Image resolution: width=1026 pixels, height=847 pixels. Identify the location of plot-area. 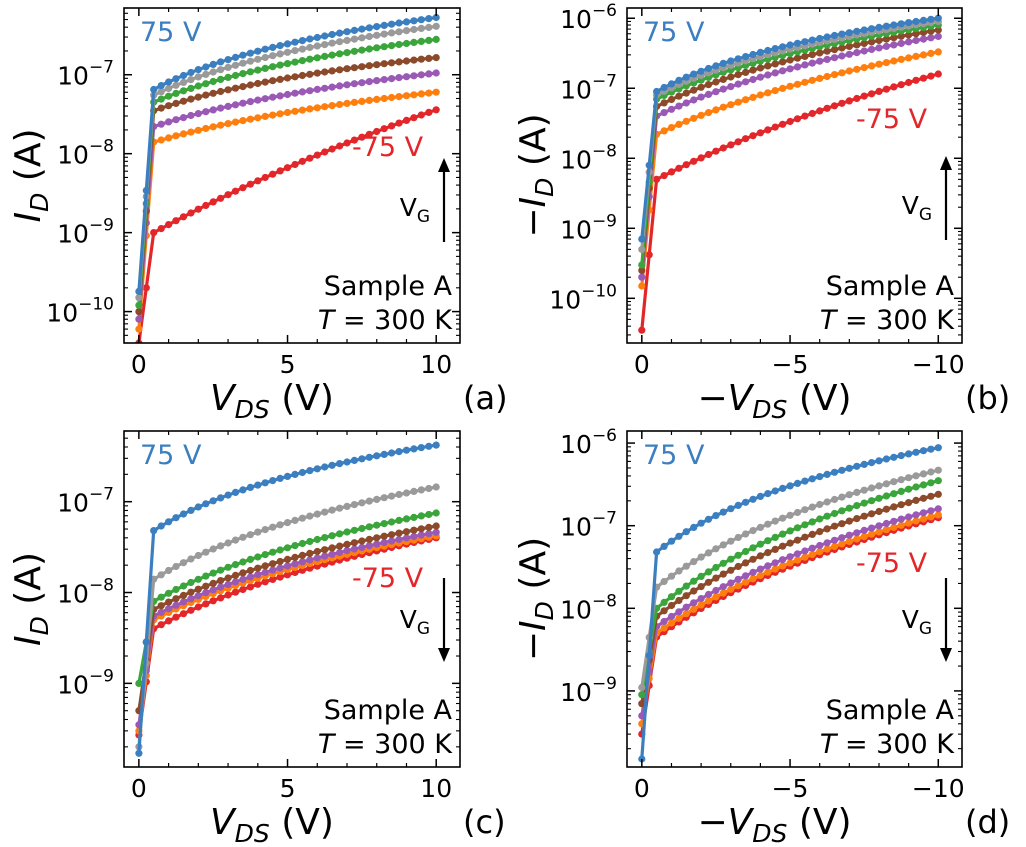
(790, 603).